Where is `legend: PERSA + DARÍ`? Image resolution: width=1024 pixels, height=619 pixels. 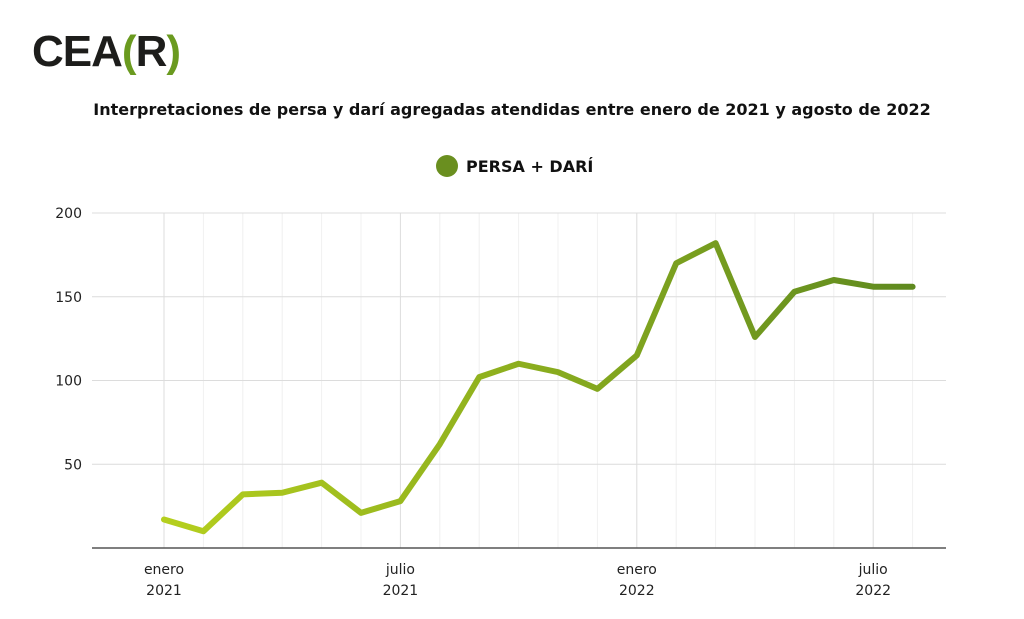 legend: PERSA + DARÍ is located at coordinates (514, 166).